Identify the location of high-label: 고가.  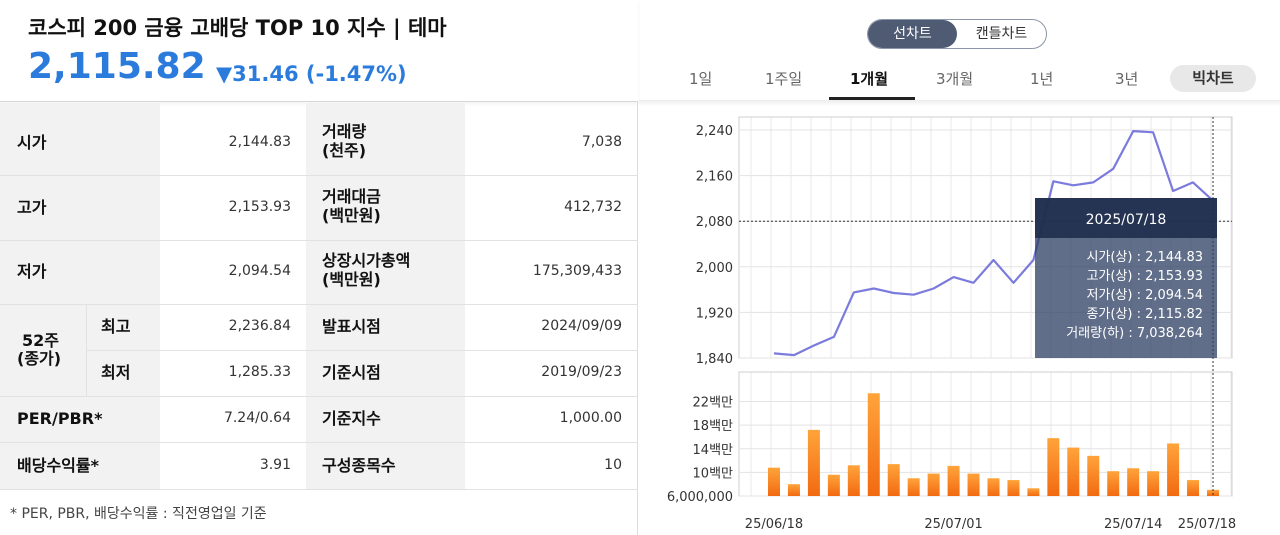
(32, 207).